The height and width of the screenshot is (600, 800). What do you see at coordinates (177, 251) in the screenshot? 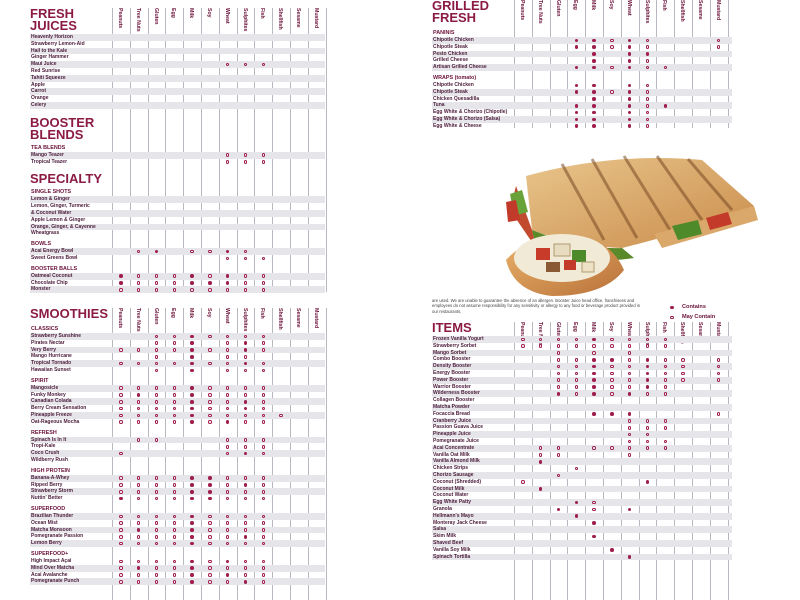
I see `table-row: Acai Energy Bowl` at bounding box center [177, 251].